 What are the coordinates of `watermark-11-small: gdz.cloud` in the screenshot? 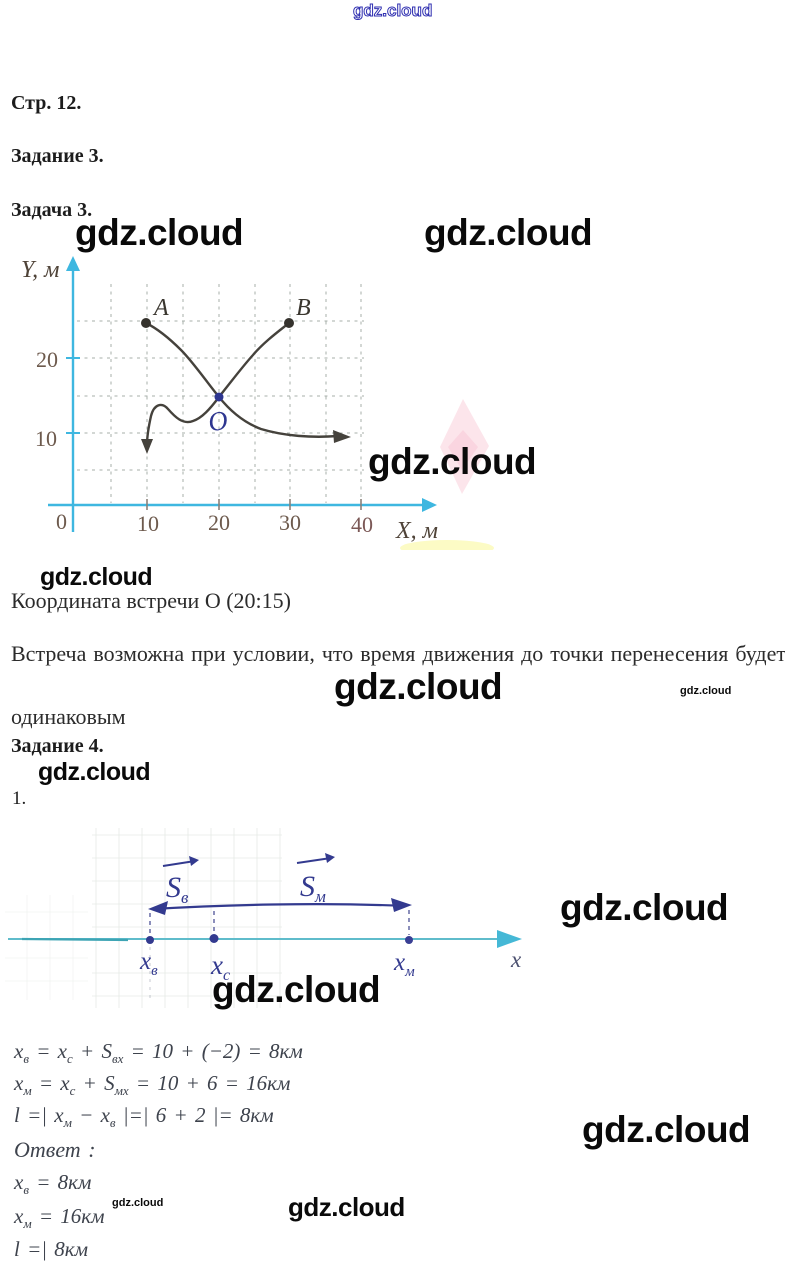 It's located at (138, 1203).